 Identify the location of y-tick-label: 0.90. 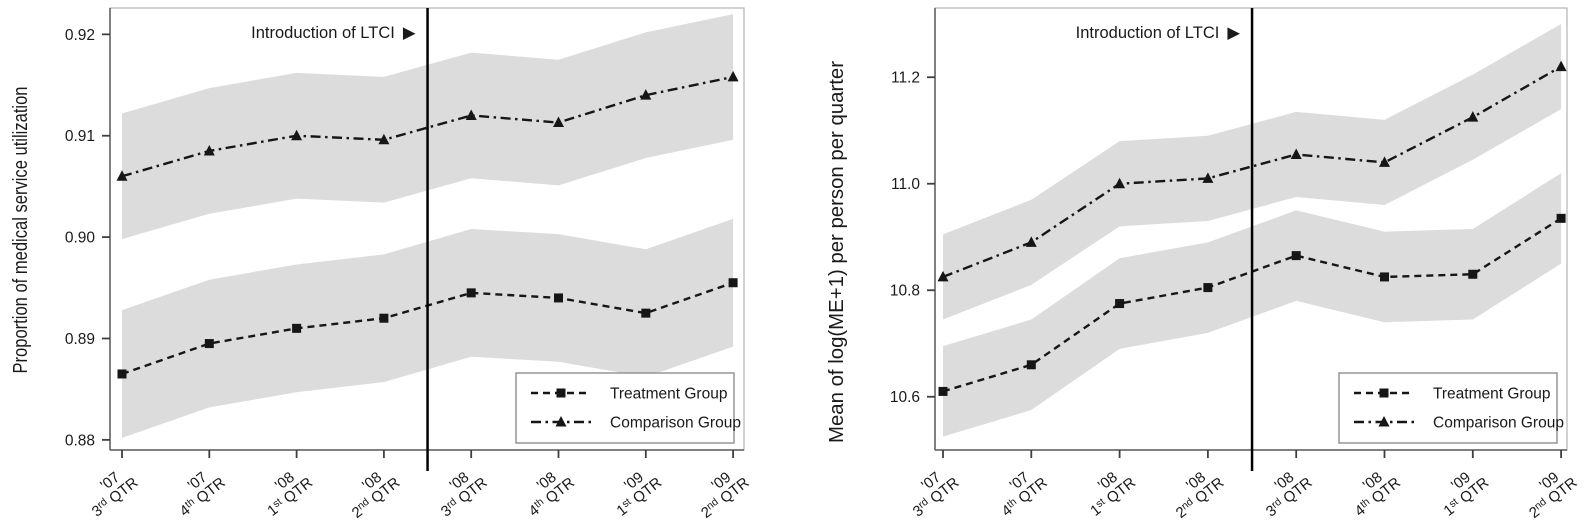
(80, 238).